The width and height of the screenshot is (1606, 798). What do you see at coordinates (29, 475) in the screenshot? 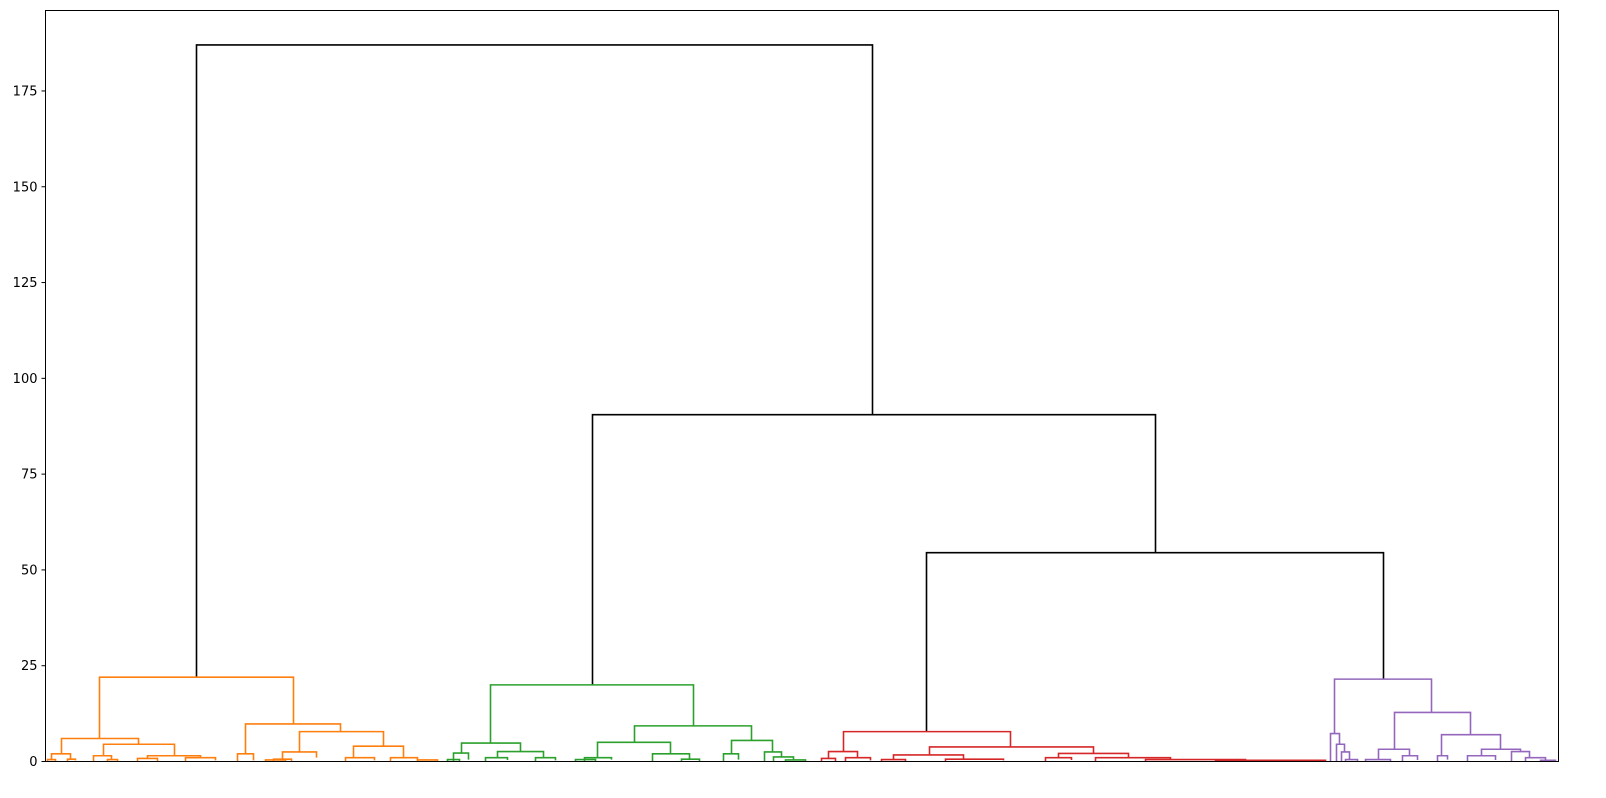
I see `y-tick-label-75: 75` at bounding box center [29, 475].